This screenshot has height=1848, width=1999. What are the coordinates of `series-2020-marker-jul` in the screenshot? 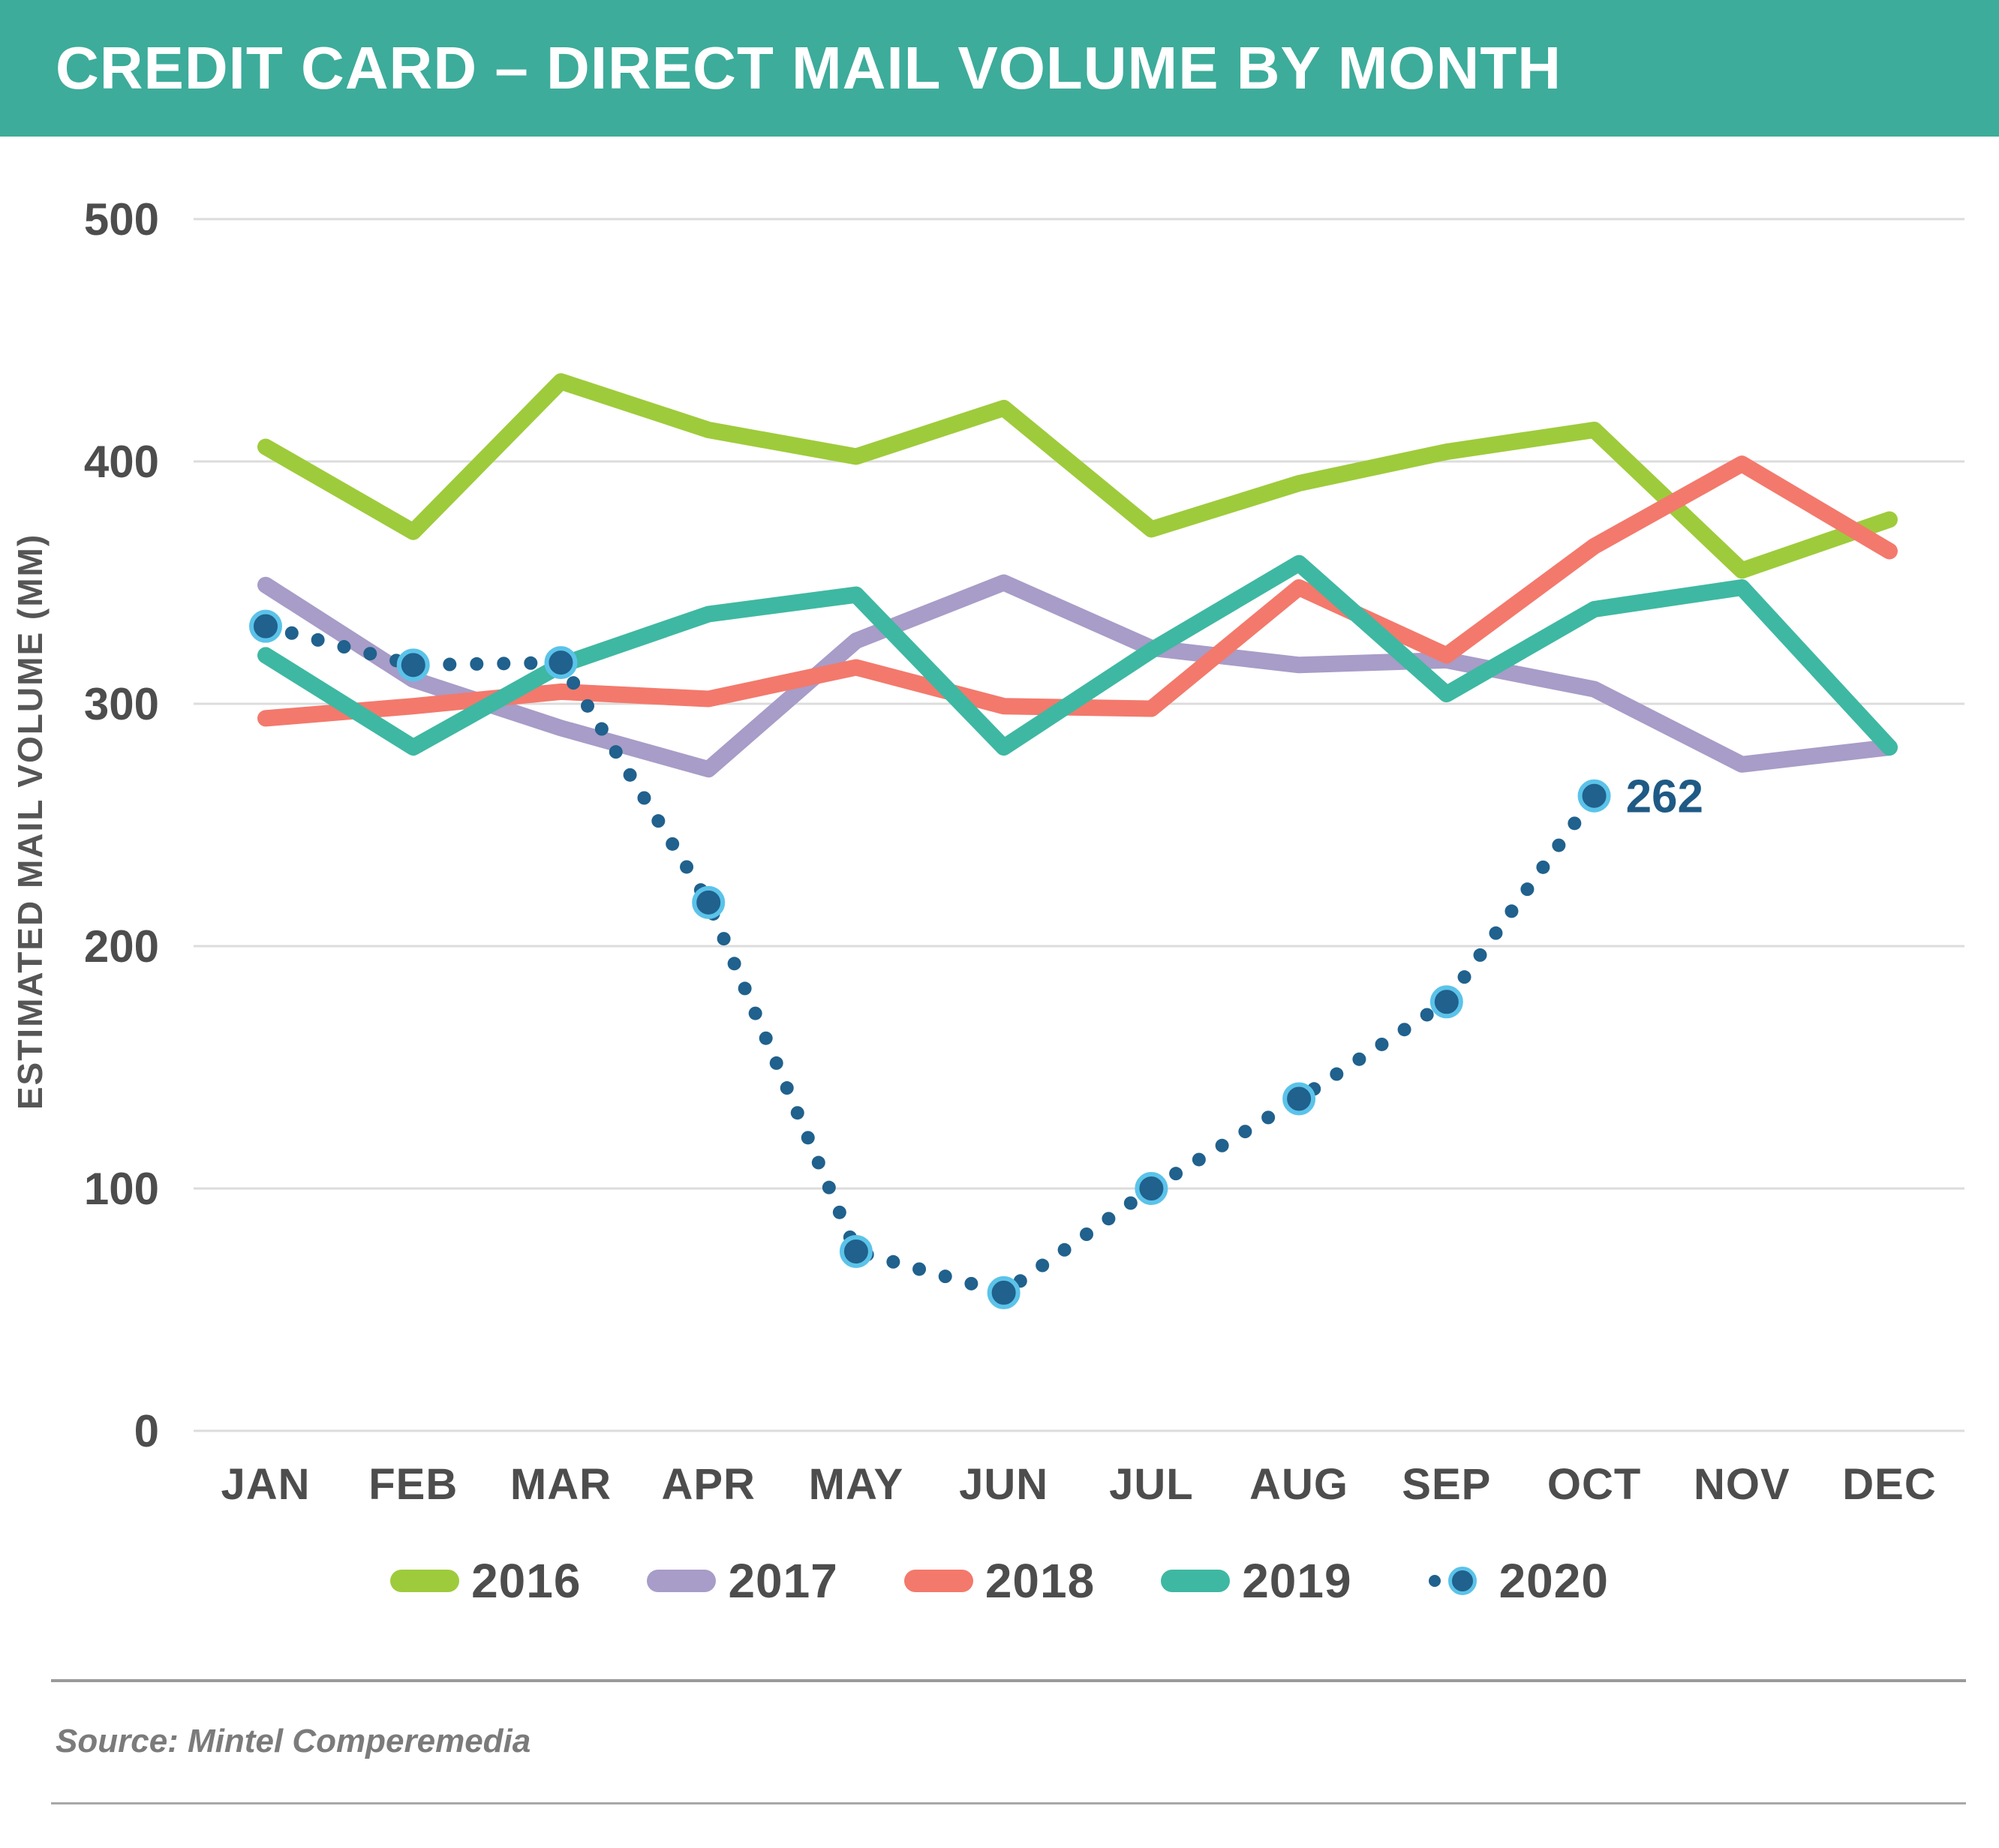 It's located at (1151, 1188).